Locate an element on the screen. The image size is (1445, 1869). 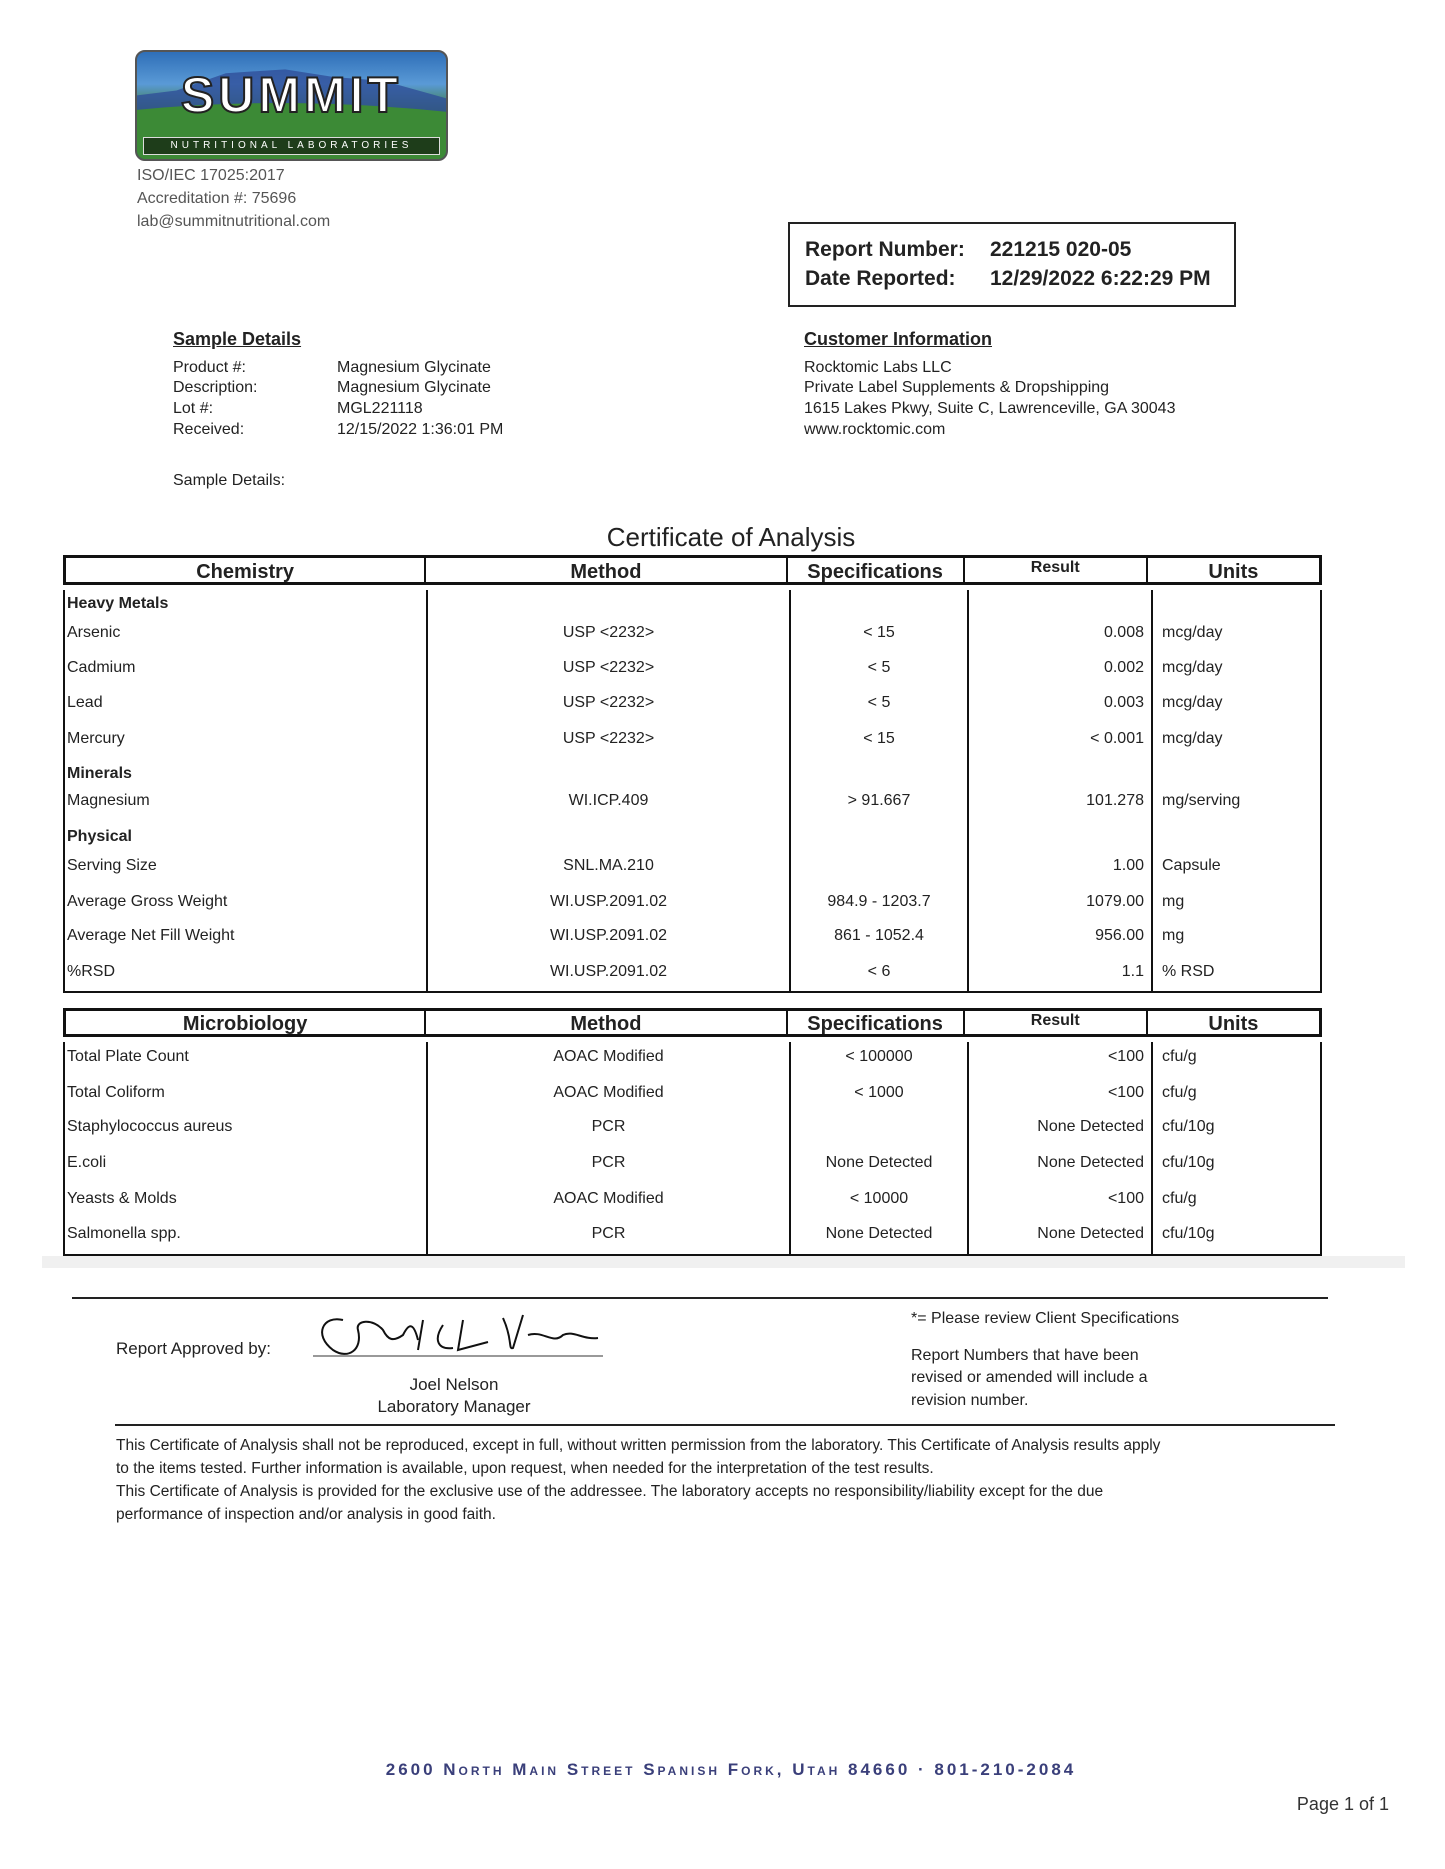
group-heading: Heavy Metals is located at coordinates (118, 603).